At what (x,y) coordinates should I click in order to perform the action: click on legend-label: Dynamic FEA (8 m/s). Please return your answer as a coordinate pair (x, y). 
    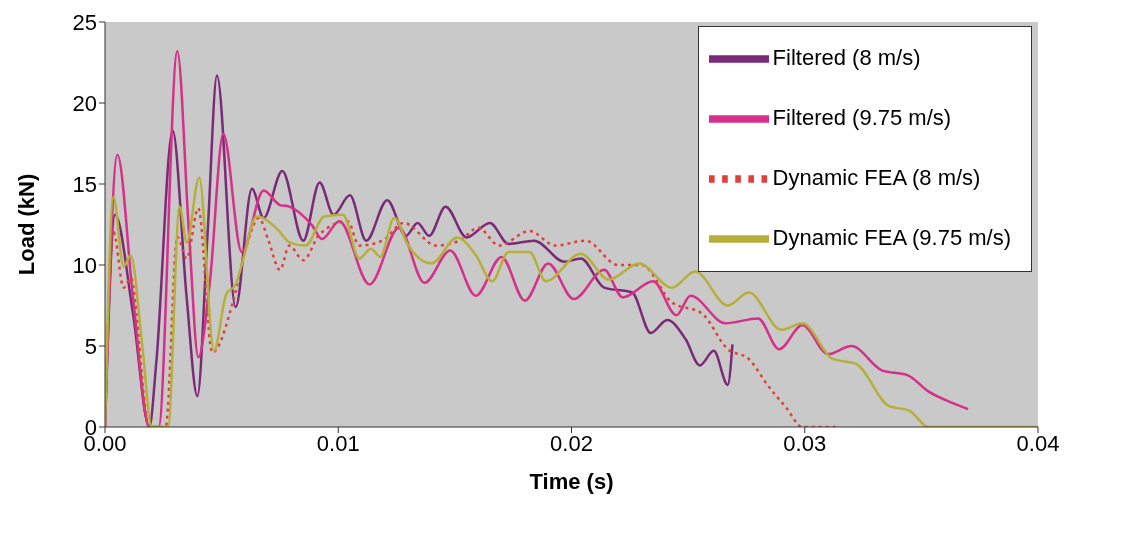
    Looking at the image, I should click on (876, 177).